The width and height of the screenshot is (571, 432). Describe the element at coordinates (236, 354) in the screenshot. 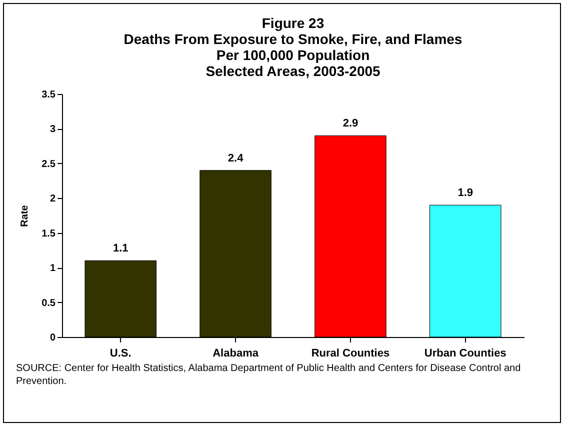

I see `x-tick-label: Alabama` at that location.